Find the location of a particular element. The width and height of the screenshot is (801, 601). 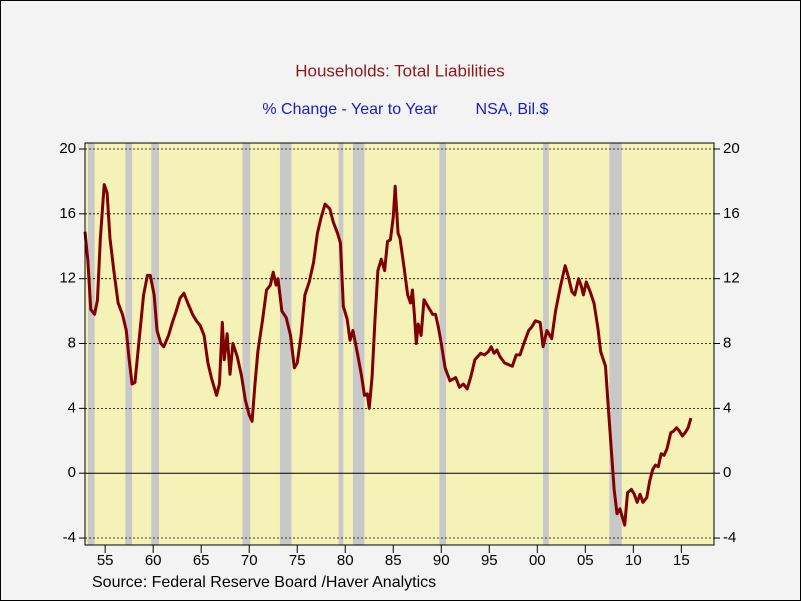

y-tick-label: 12 is located at coordinates (67, 278).